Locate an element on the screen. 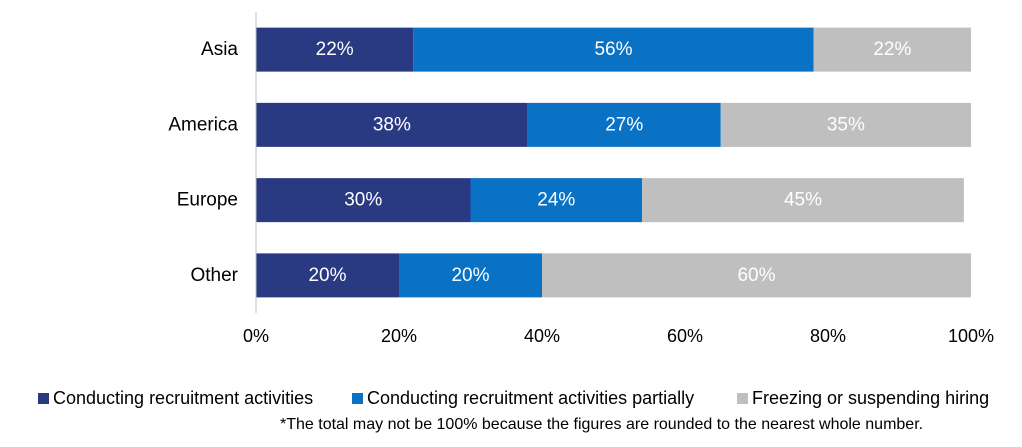  data-label-asia-series-1: 56% is located at coordinates (613, 49).